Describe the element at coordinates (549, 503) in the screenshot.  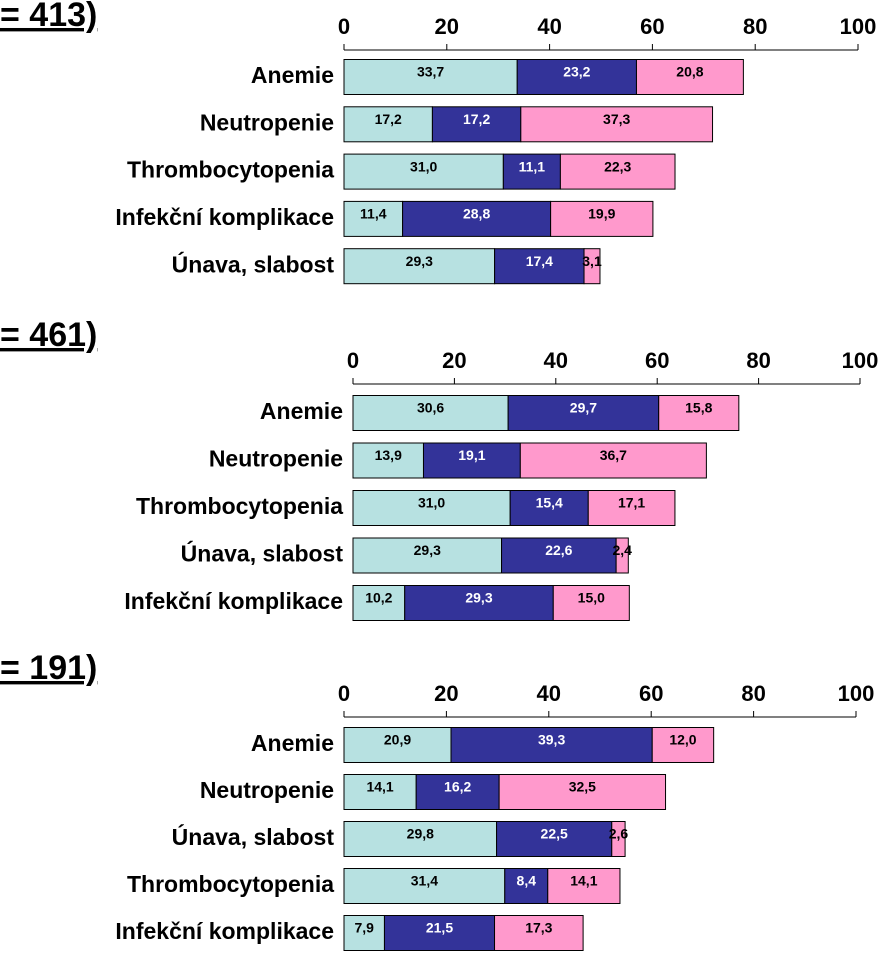
I see `value-label: 15,4` at that location.